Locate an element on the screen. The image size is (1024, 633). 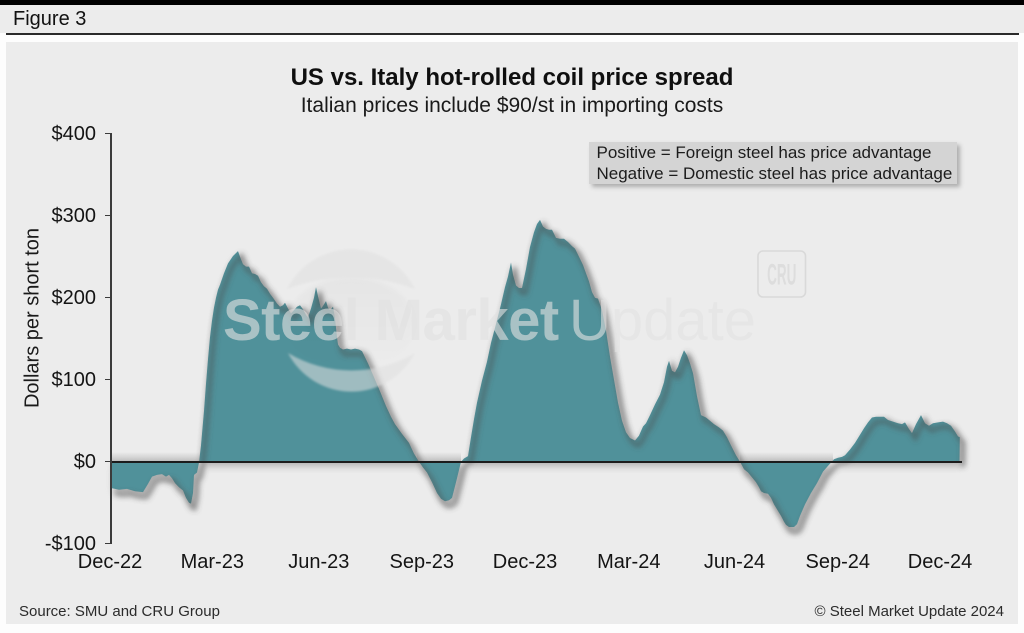
svg-text: CRU is located at coordinates (781, 274).